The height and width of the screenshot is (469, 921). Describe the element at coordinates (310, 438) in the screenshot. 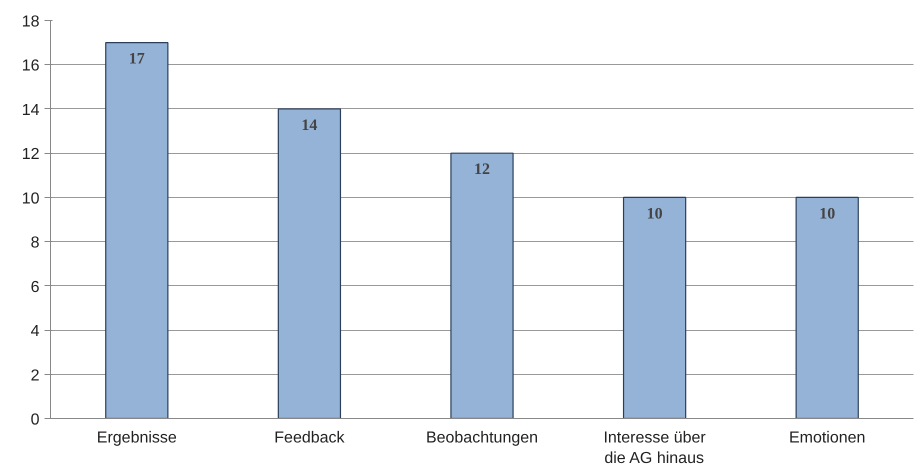

I see `x-tick-label: Feedback` at that location.